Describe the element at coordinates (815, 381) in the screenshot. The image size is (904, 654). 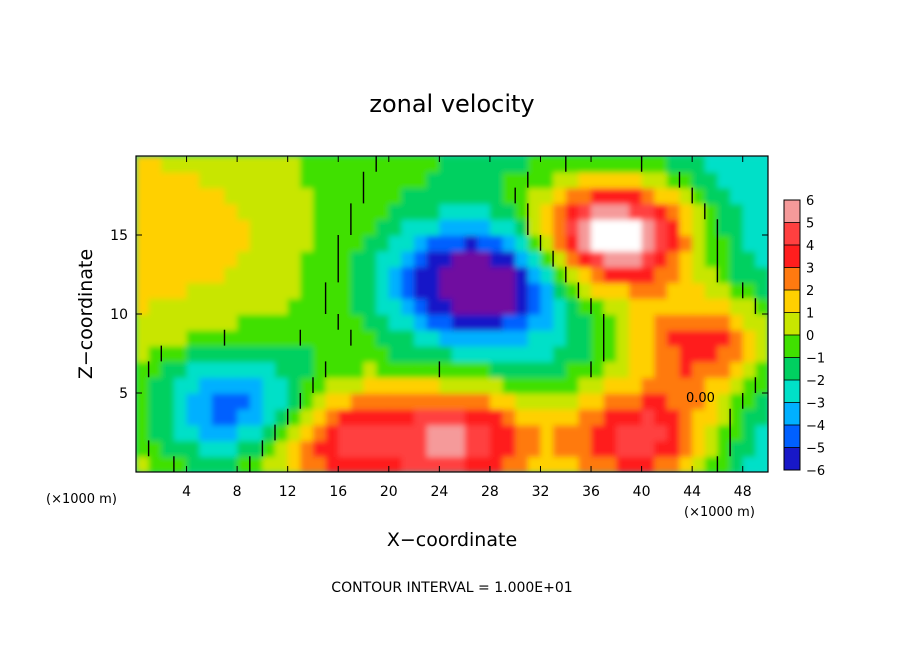
I see `colorbar-tick-label: −2` at that location.